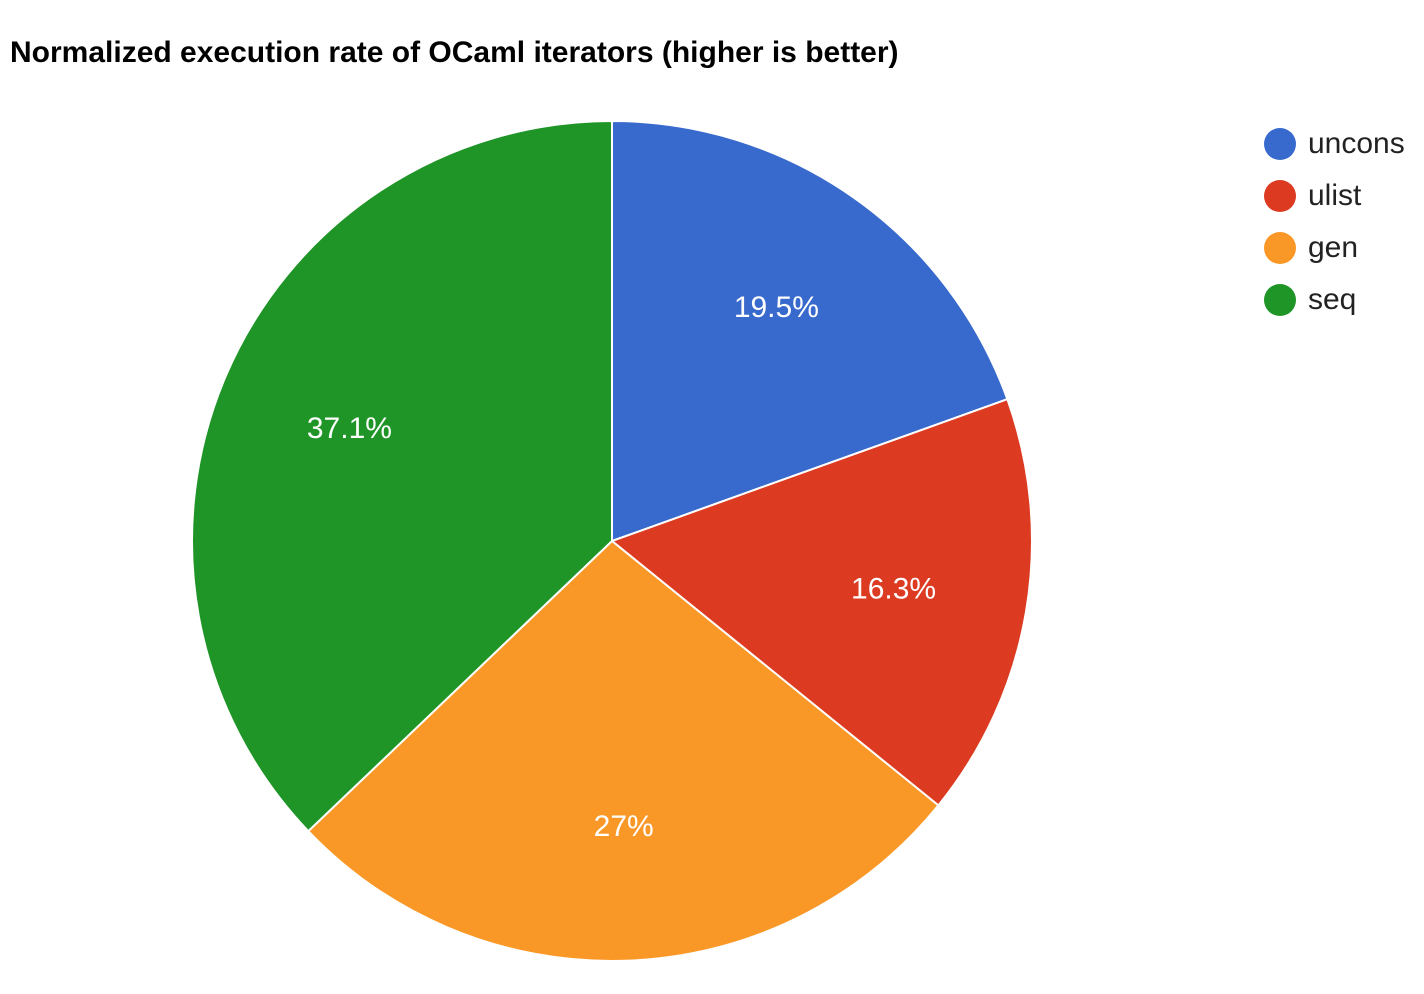 The height and width of the screenshot is (994, 1424). I want to click on slice-label-ulist: 16.3%, so click(893, 588).